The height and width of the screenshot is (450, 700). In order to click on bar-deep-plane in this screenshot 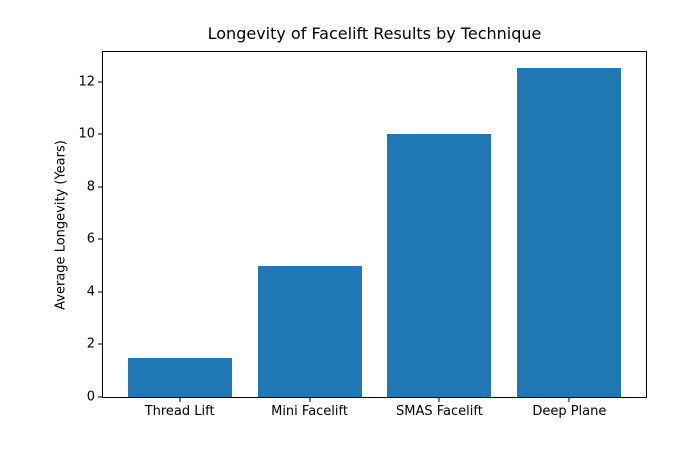, I will do `click(569, 232)`.